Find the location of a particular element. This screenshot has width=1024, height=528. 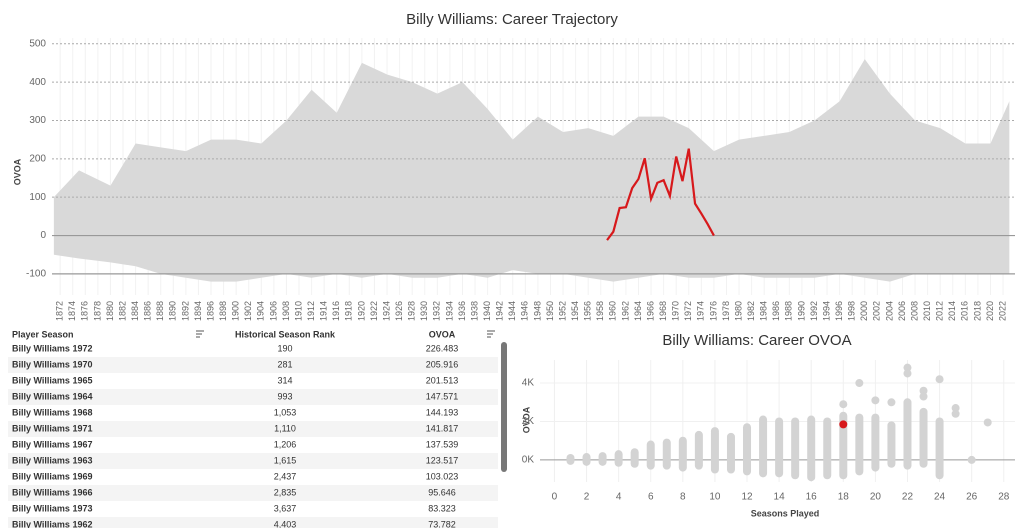

x-tick-label: 1924 is located at coordinates (386, 311).